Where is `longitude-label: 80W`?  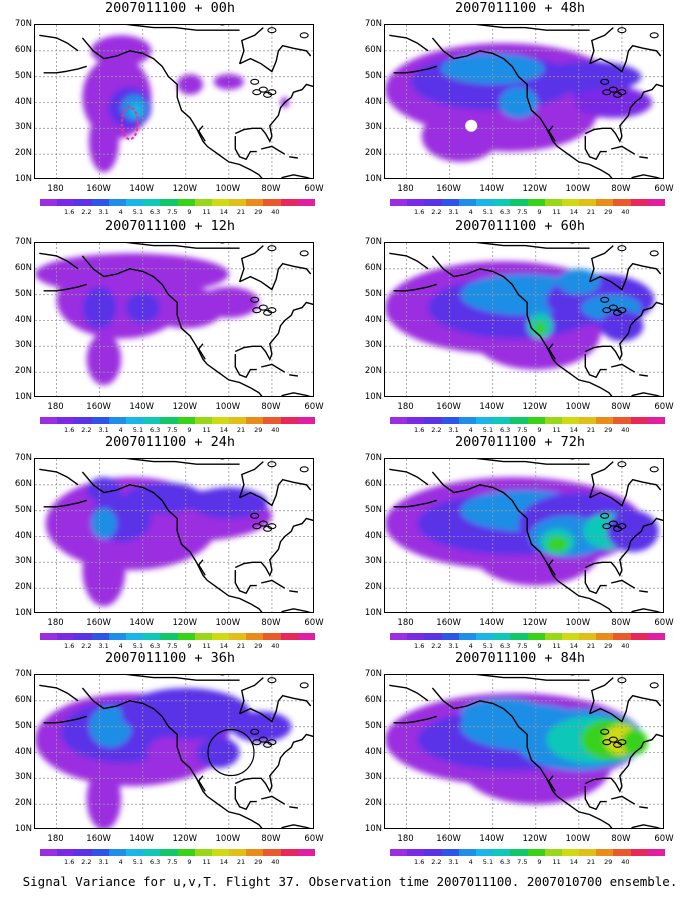 longitude-label: 80W is located at coordinates (271, 407).